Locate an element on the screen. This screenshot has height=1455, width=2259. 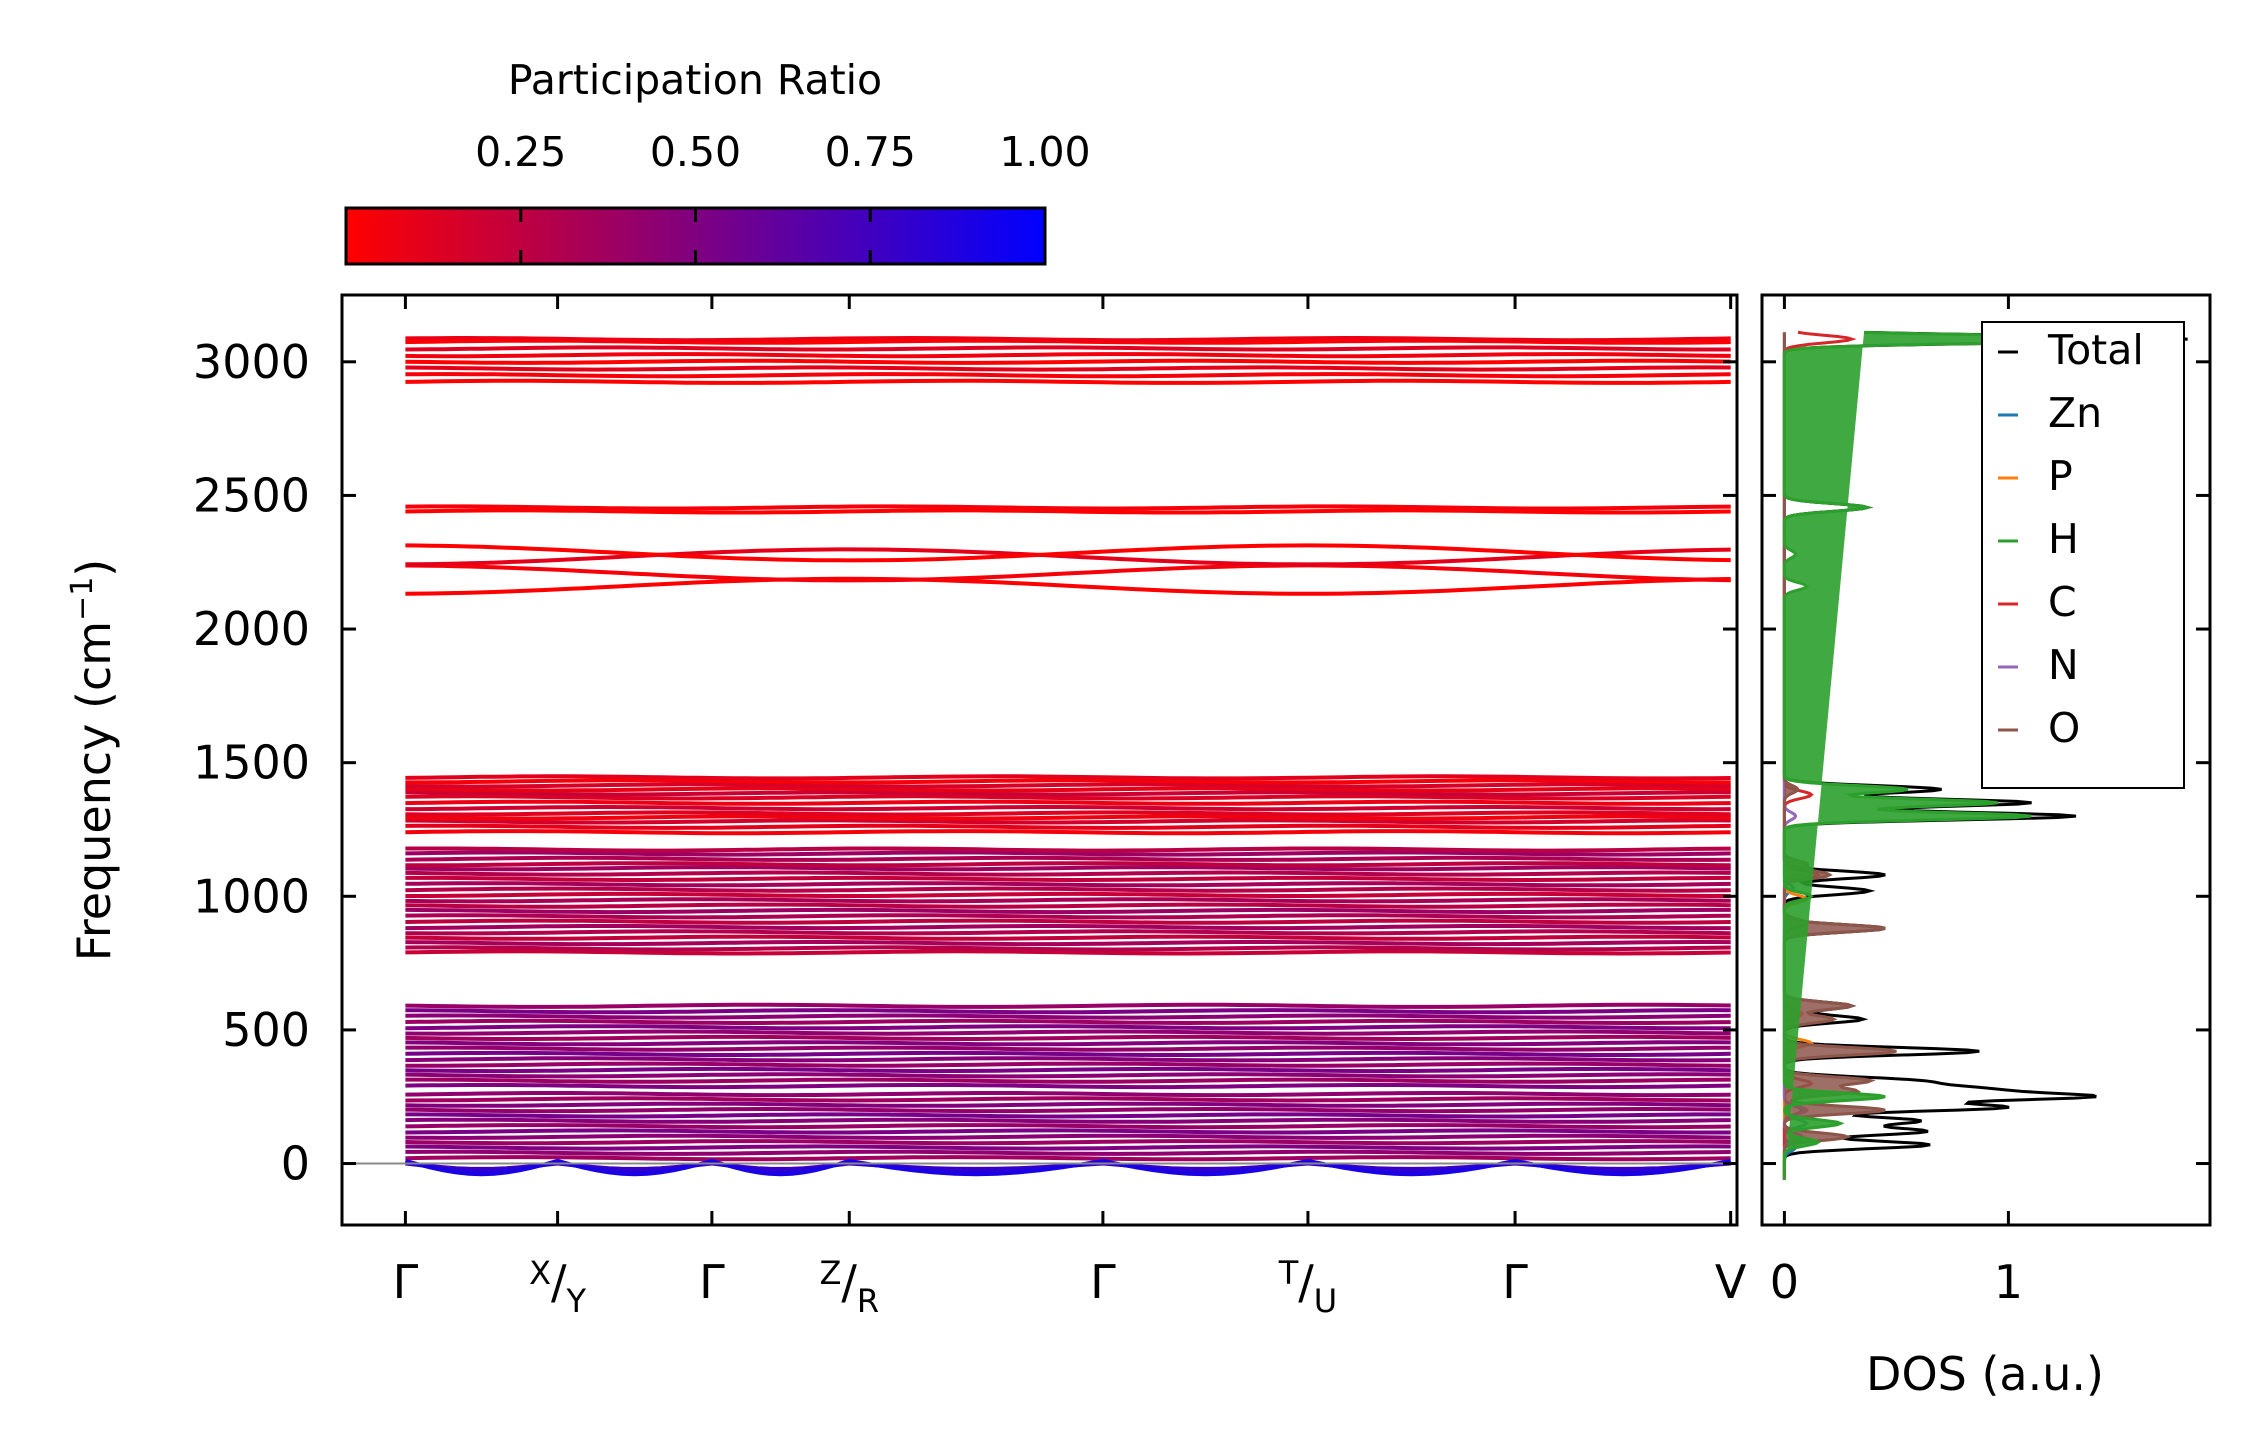
band-y-axis-label: Frequency (cm−1) is located at coordinates (93, 760).